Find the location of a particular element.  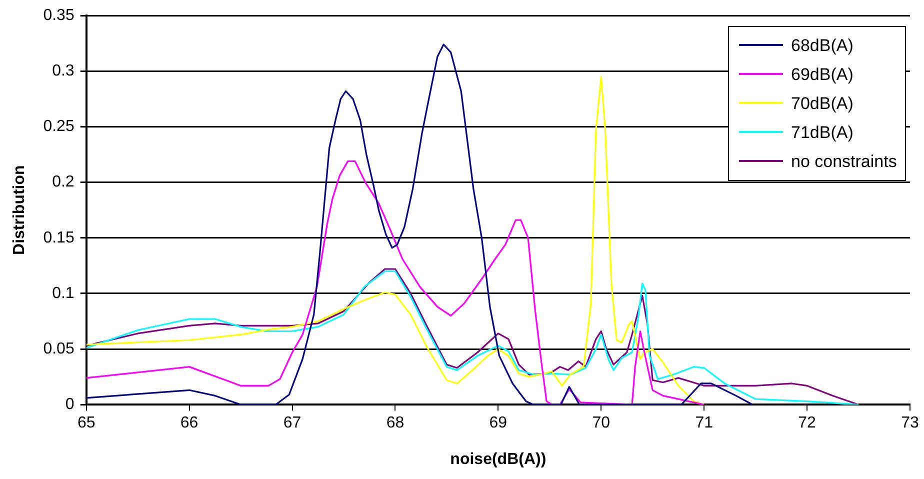

y-tick-label: 0.2 is located at coordinates (63, 182).